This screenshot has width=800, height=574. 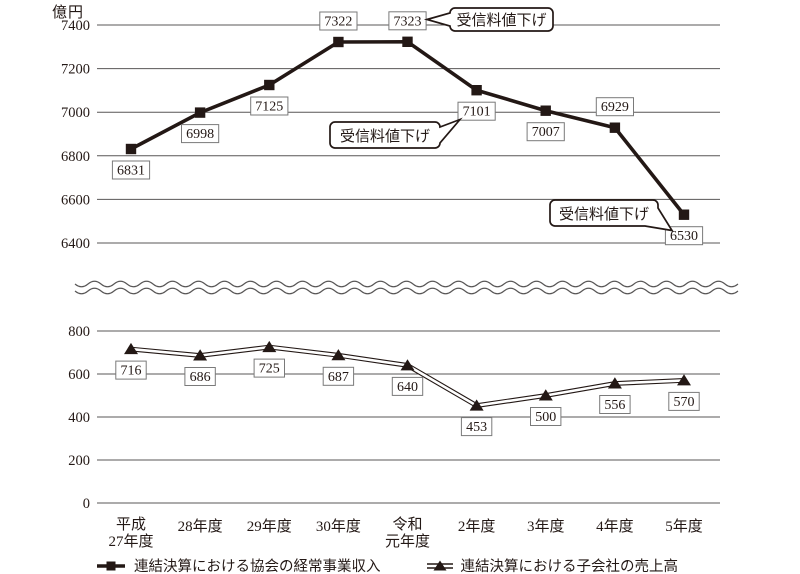 What do you see at coordinates (111, 565) in the screenshot?
I see `square-line-marker-icon` at bounding box center [111, 565].